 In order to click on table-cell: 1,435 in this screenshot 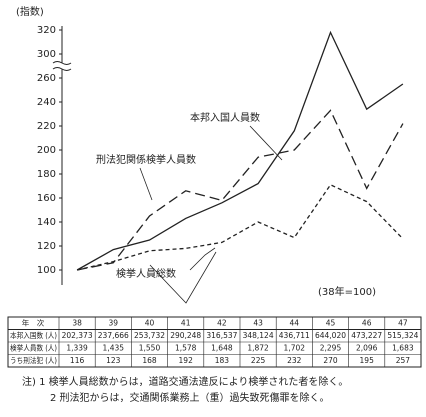, I will do `click(114, 347)`.